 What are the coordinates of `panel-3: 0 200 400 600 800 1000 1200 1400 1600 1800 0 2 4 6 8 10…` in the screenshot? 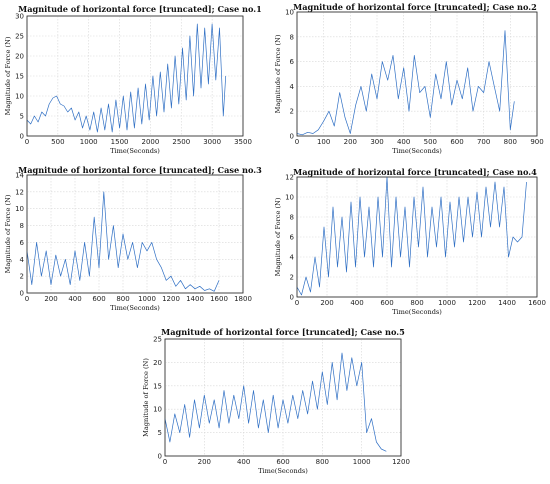 It's located at (133, 238).